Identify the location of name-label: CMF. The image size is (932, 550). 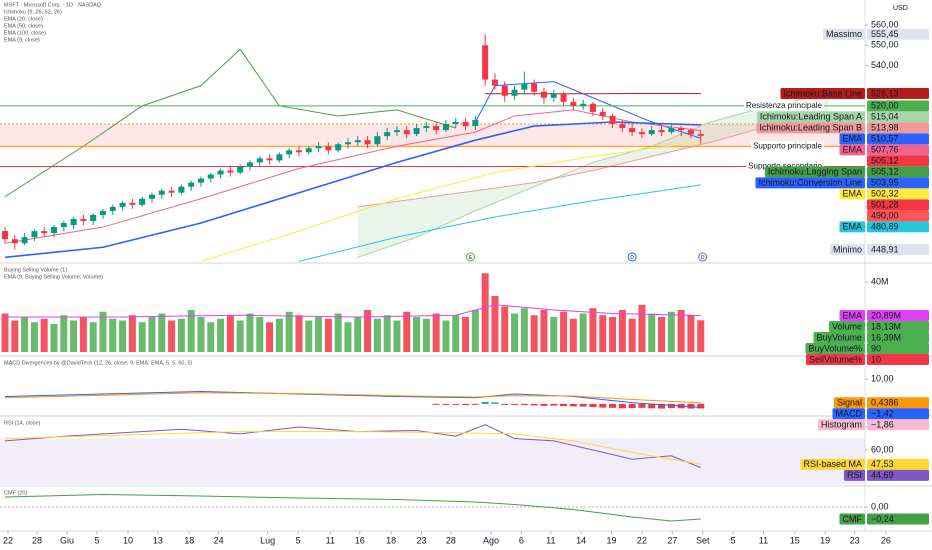
(853, 519).